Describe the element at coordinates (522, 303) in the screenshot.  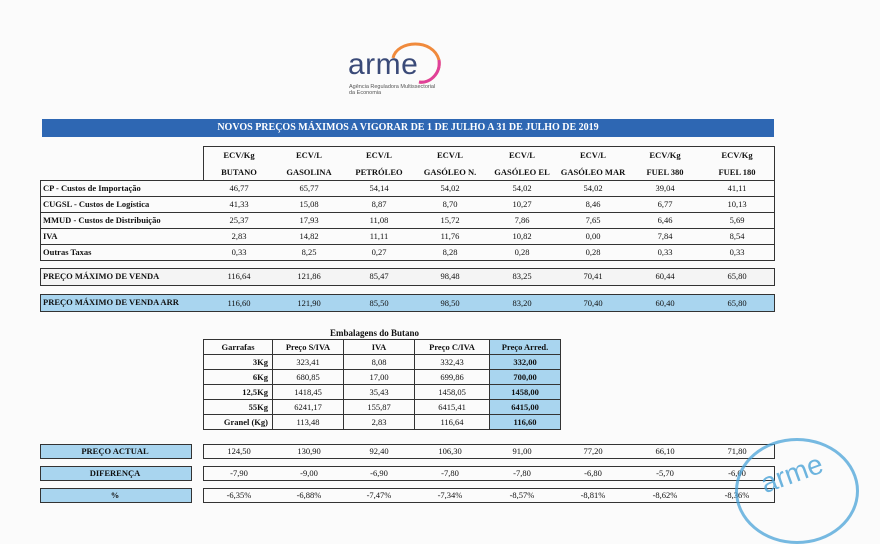
I see `pmv-arr-value: 83,20` at that location.